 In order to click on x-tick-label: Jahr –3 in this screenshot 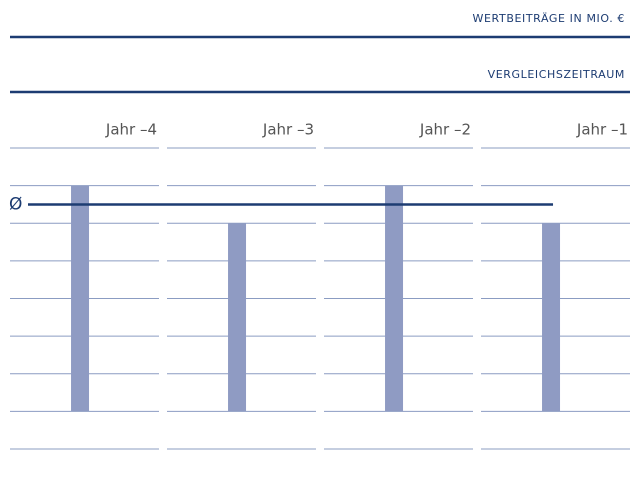, I will do `click(288, 130)`.